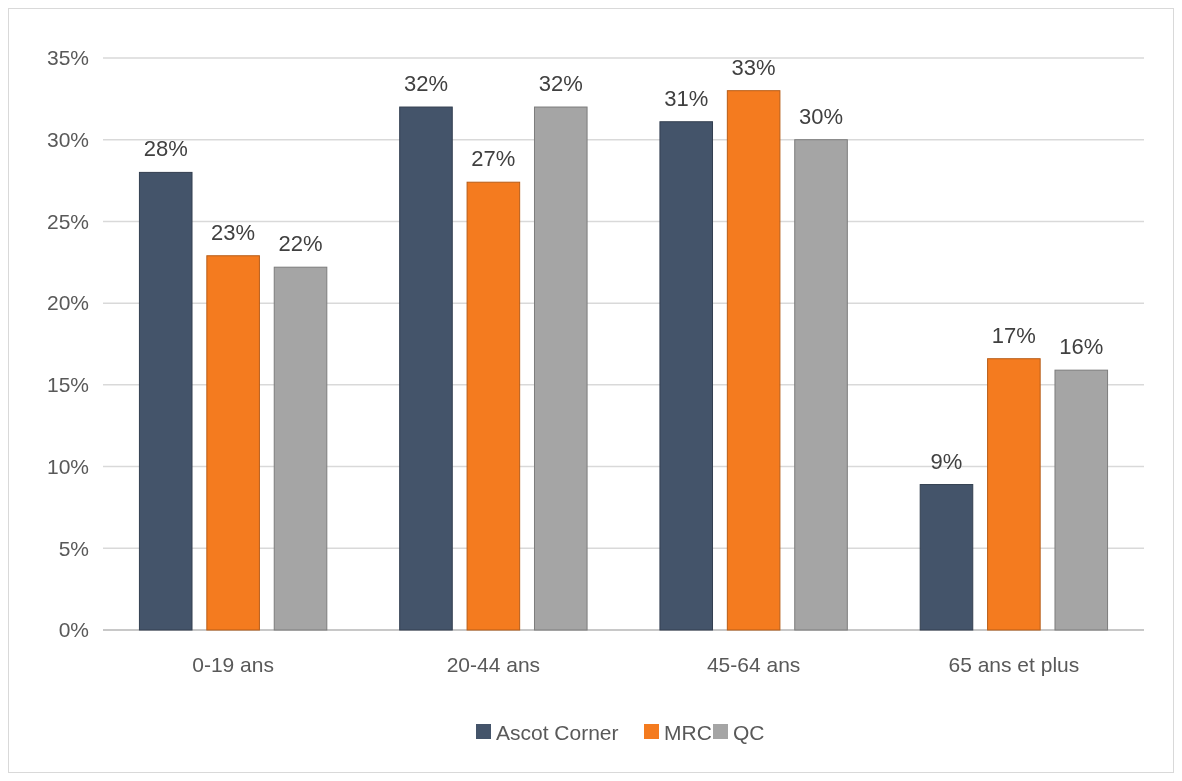 This screenshot has width=1182, height=781. What do you see at coordinates (753, 664) in the screenshot?
I see `x-tick-label: 45-64 ans` at bounding box center [753, 664].